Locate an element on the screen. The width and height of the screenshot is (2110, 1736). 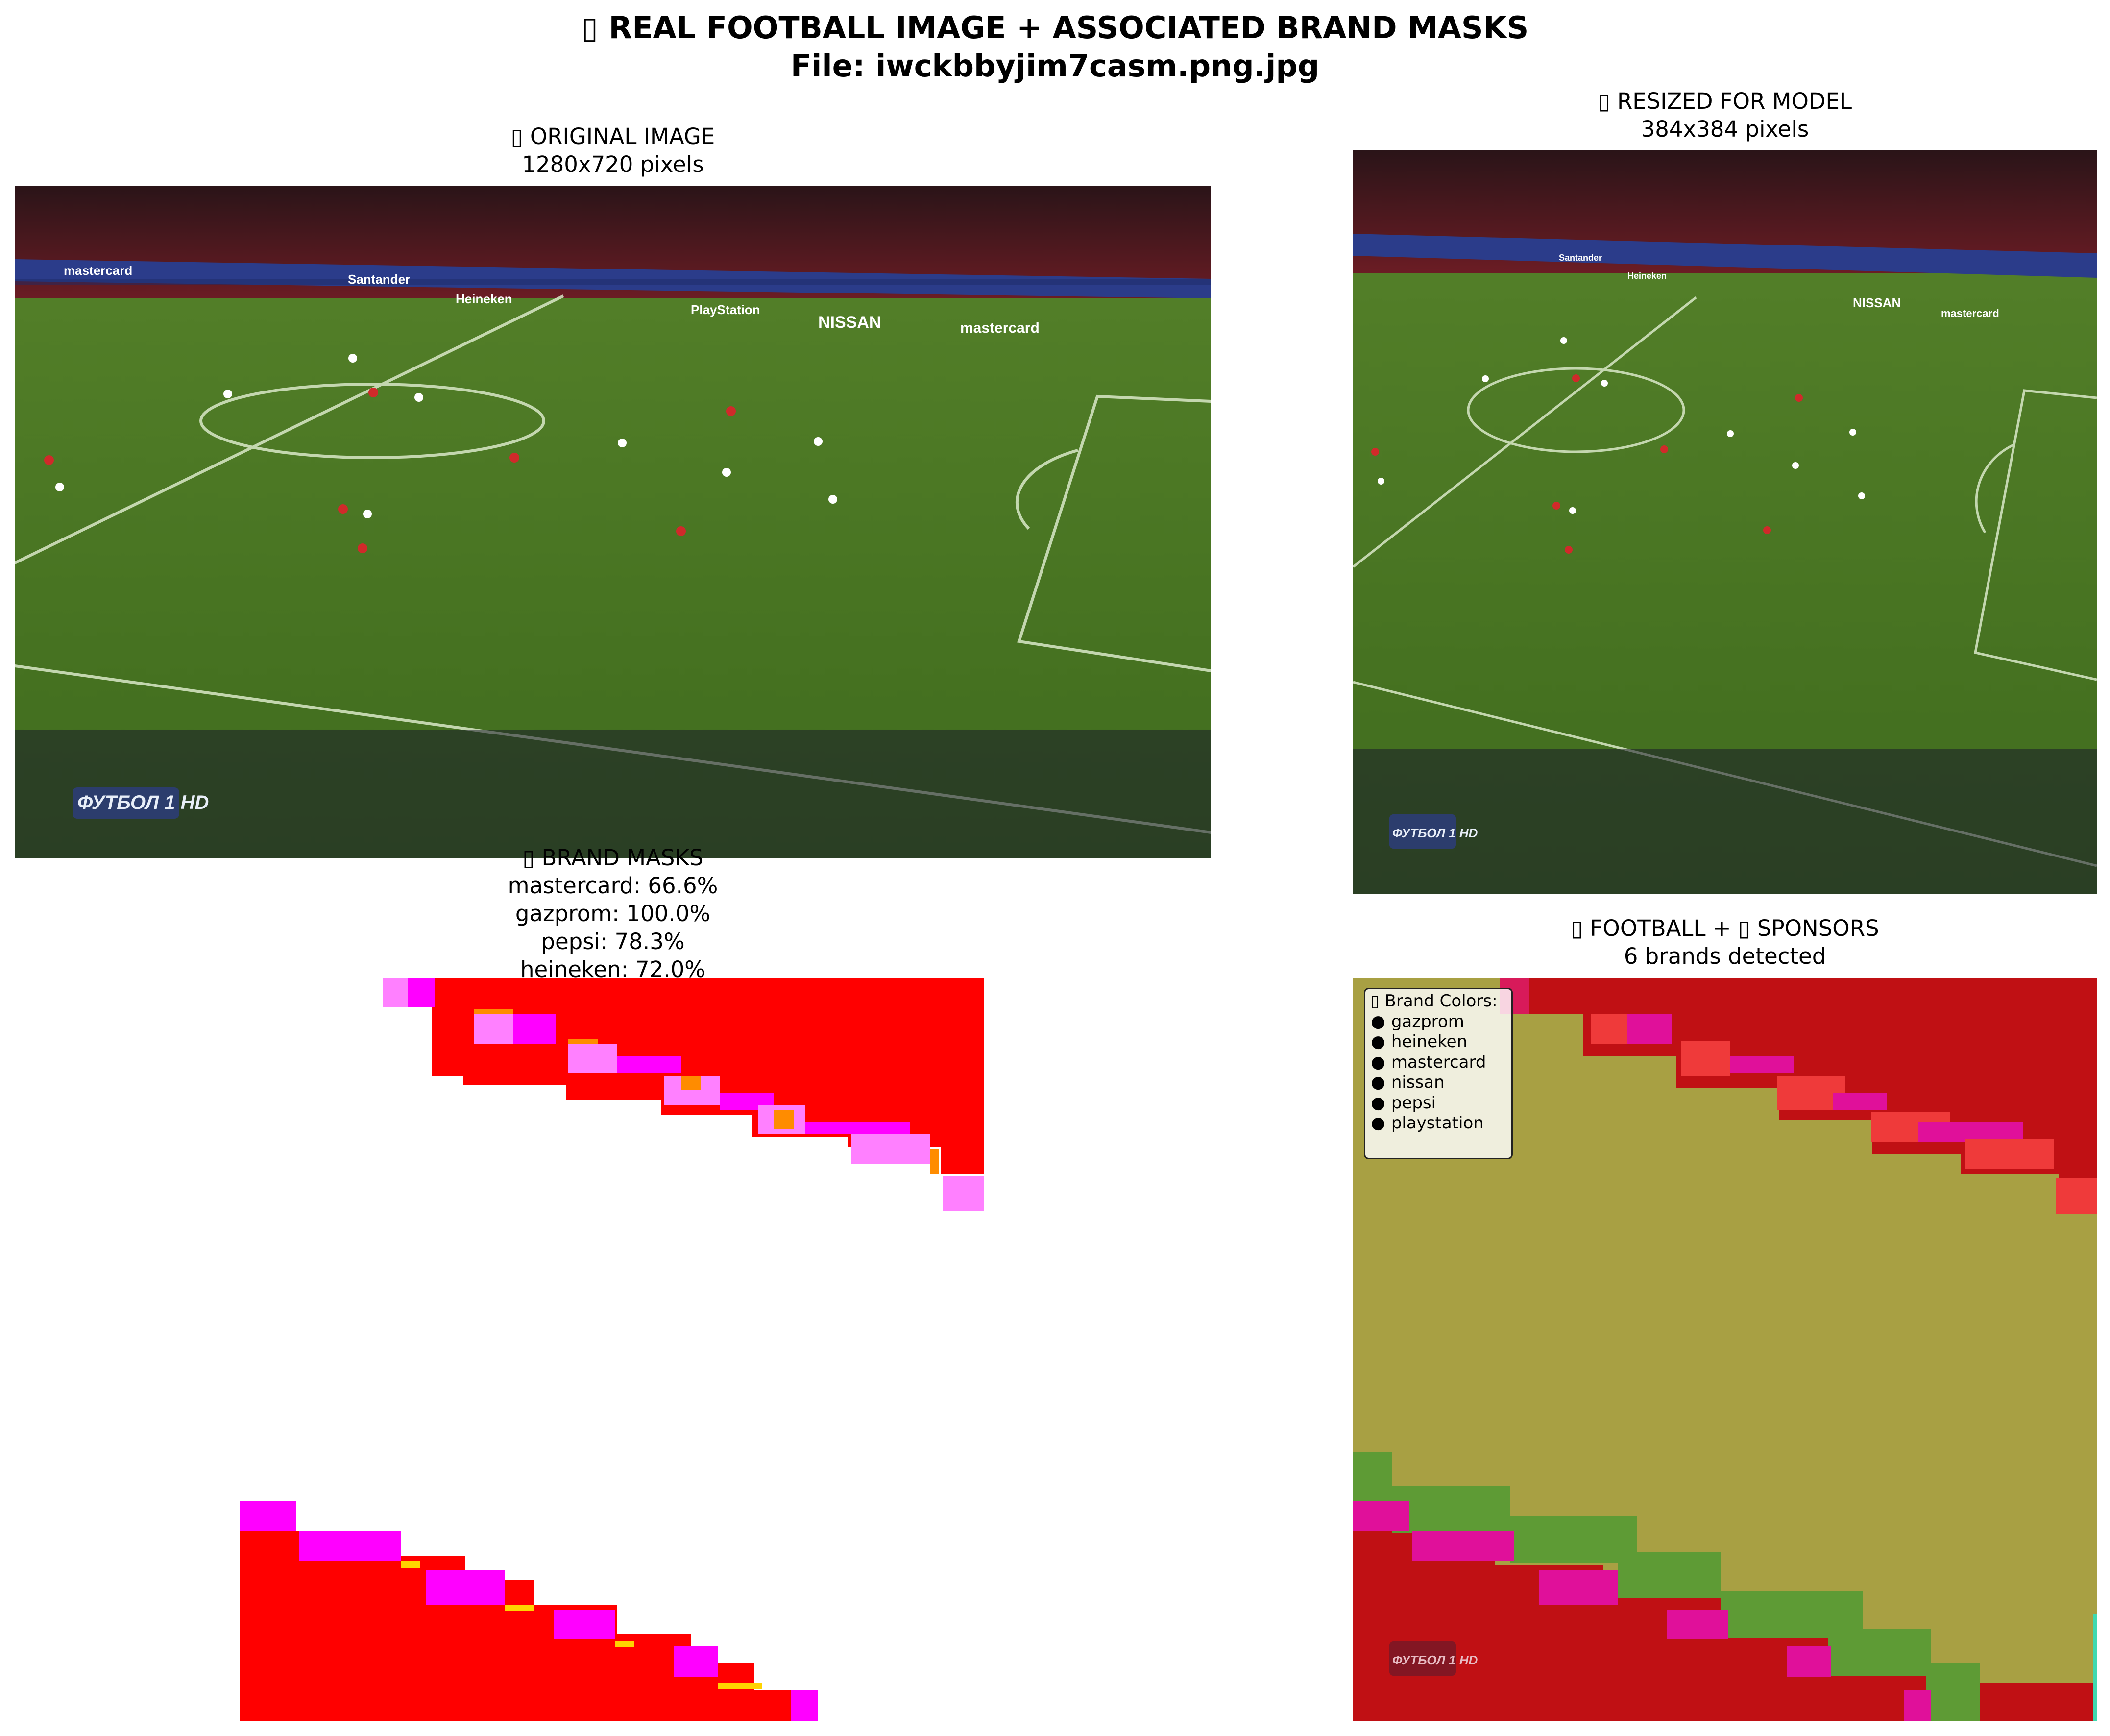
sponsor-board-mastercard-left: mastercard is located at coordinates (98, 270).